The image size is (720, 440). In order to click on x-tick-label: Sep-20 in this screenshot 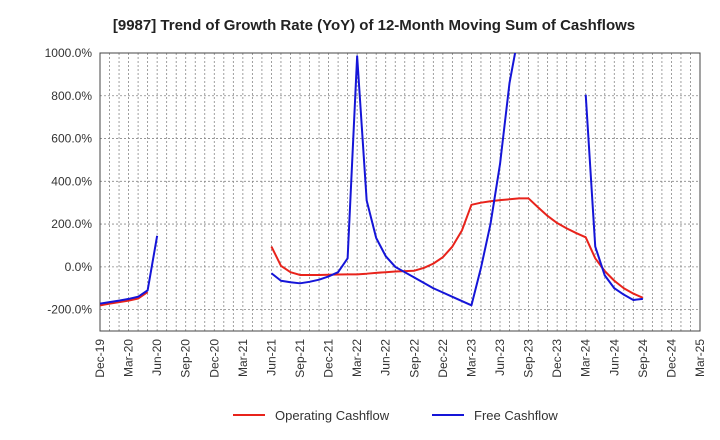, I will do `click(186, 358)`.